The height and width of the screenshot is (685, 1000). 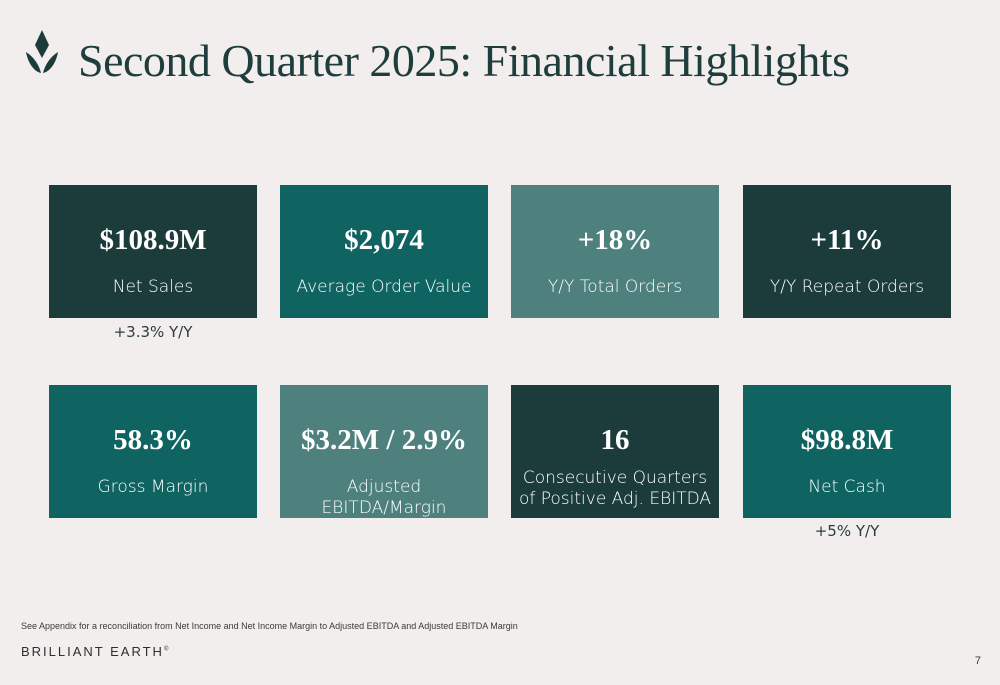 I want to click on kpi-card-adjusted-ebitda: $3.2M / 2.9% Adjusted EBITDA/Margin, so click(x=384, y=451).